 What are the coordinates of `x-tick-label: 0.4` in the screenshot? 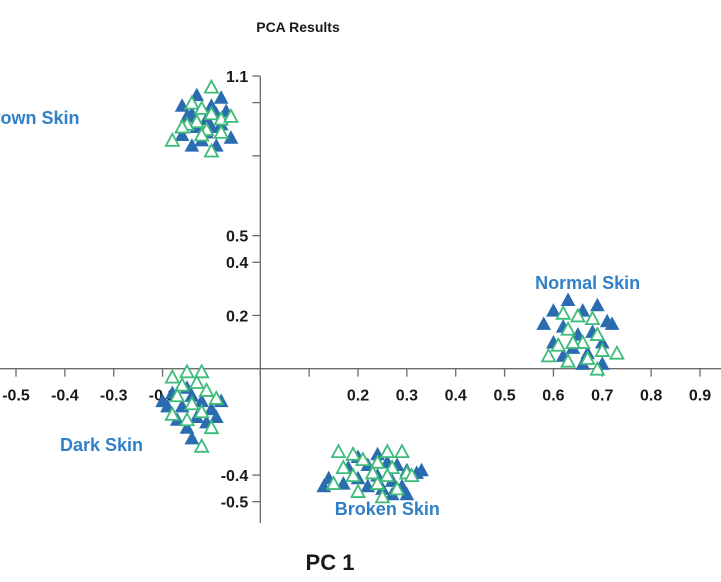 It's located at (456, 396).